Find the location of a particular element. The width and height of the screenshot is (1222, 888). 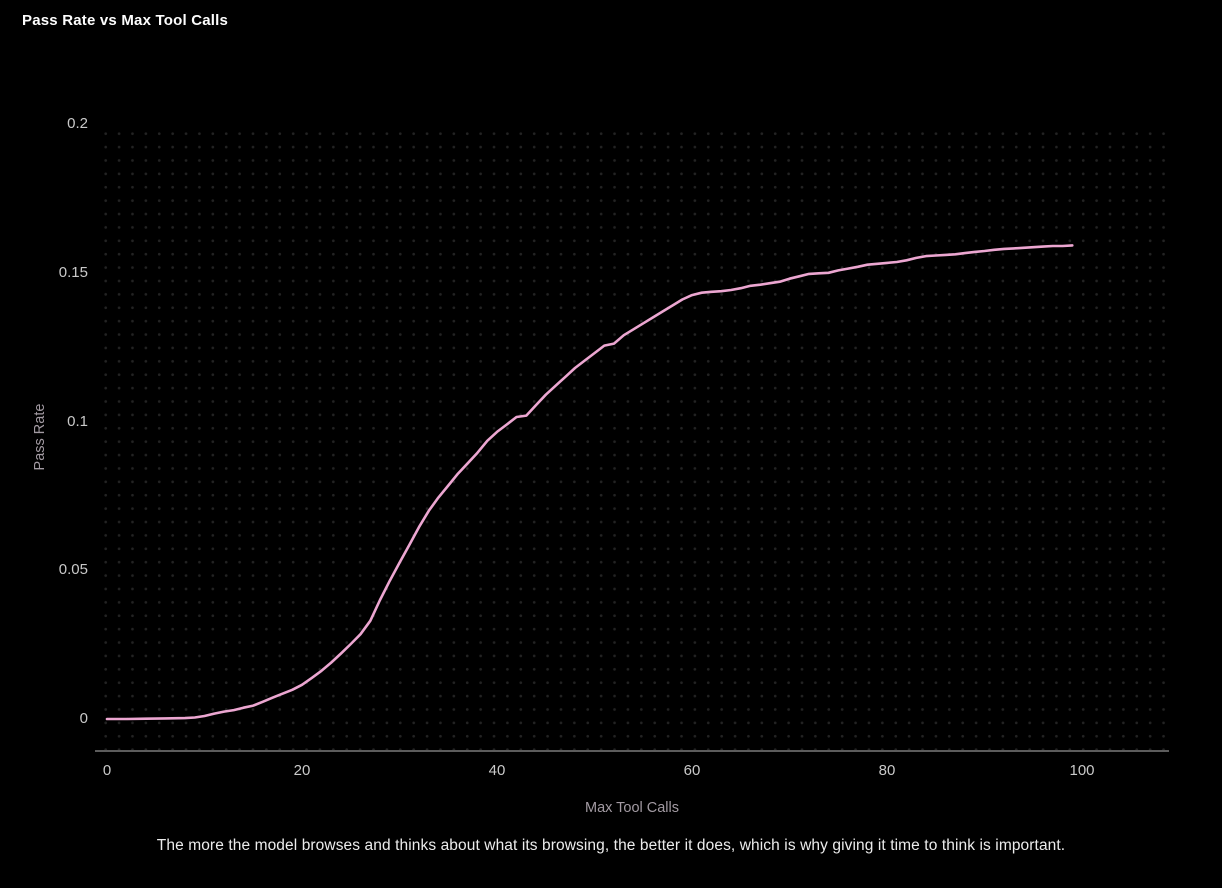

x-tick-label: 0 is located at coordinates (107, 770).